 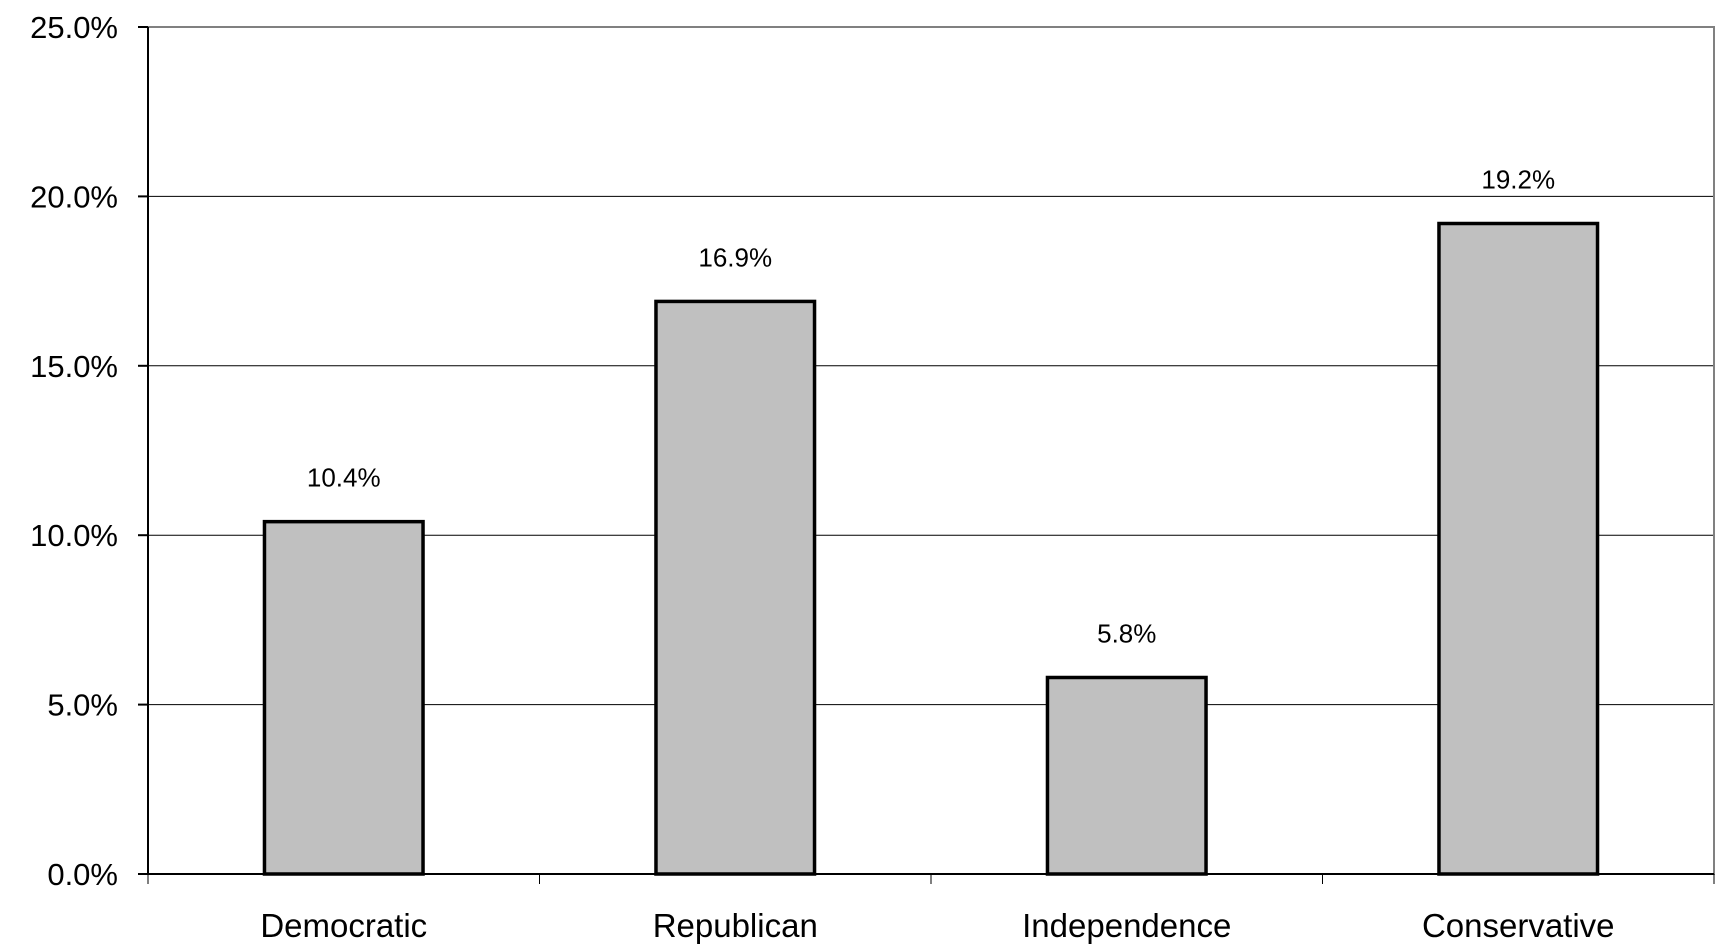 What do you see at coordinates (344, 478) in the screenshot?
I see `data-label-democratic: 10.4%` at bounding box center [344, 478].